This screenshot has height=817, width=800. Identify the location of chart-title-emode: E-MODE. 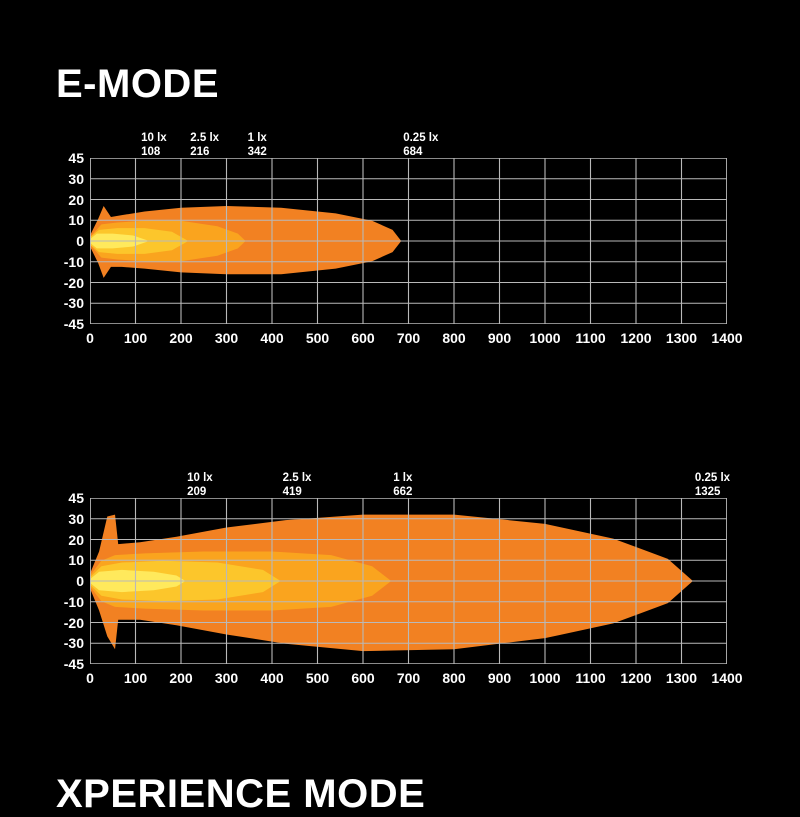
(137, 84).